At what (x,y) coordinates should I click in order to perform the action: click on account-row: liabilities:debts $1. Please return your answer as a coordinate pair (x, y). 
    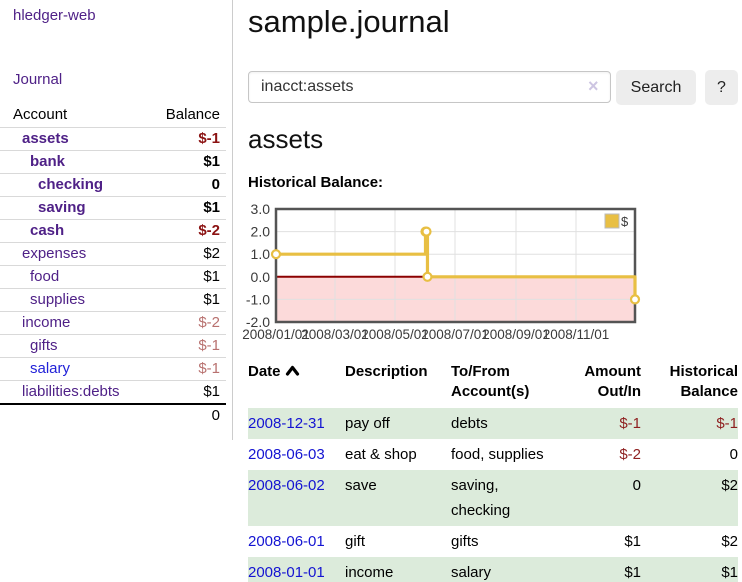
    Looking at the image, I should click on (113, 392).